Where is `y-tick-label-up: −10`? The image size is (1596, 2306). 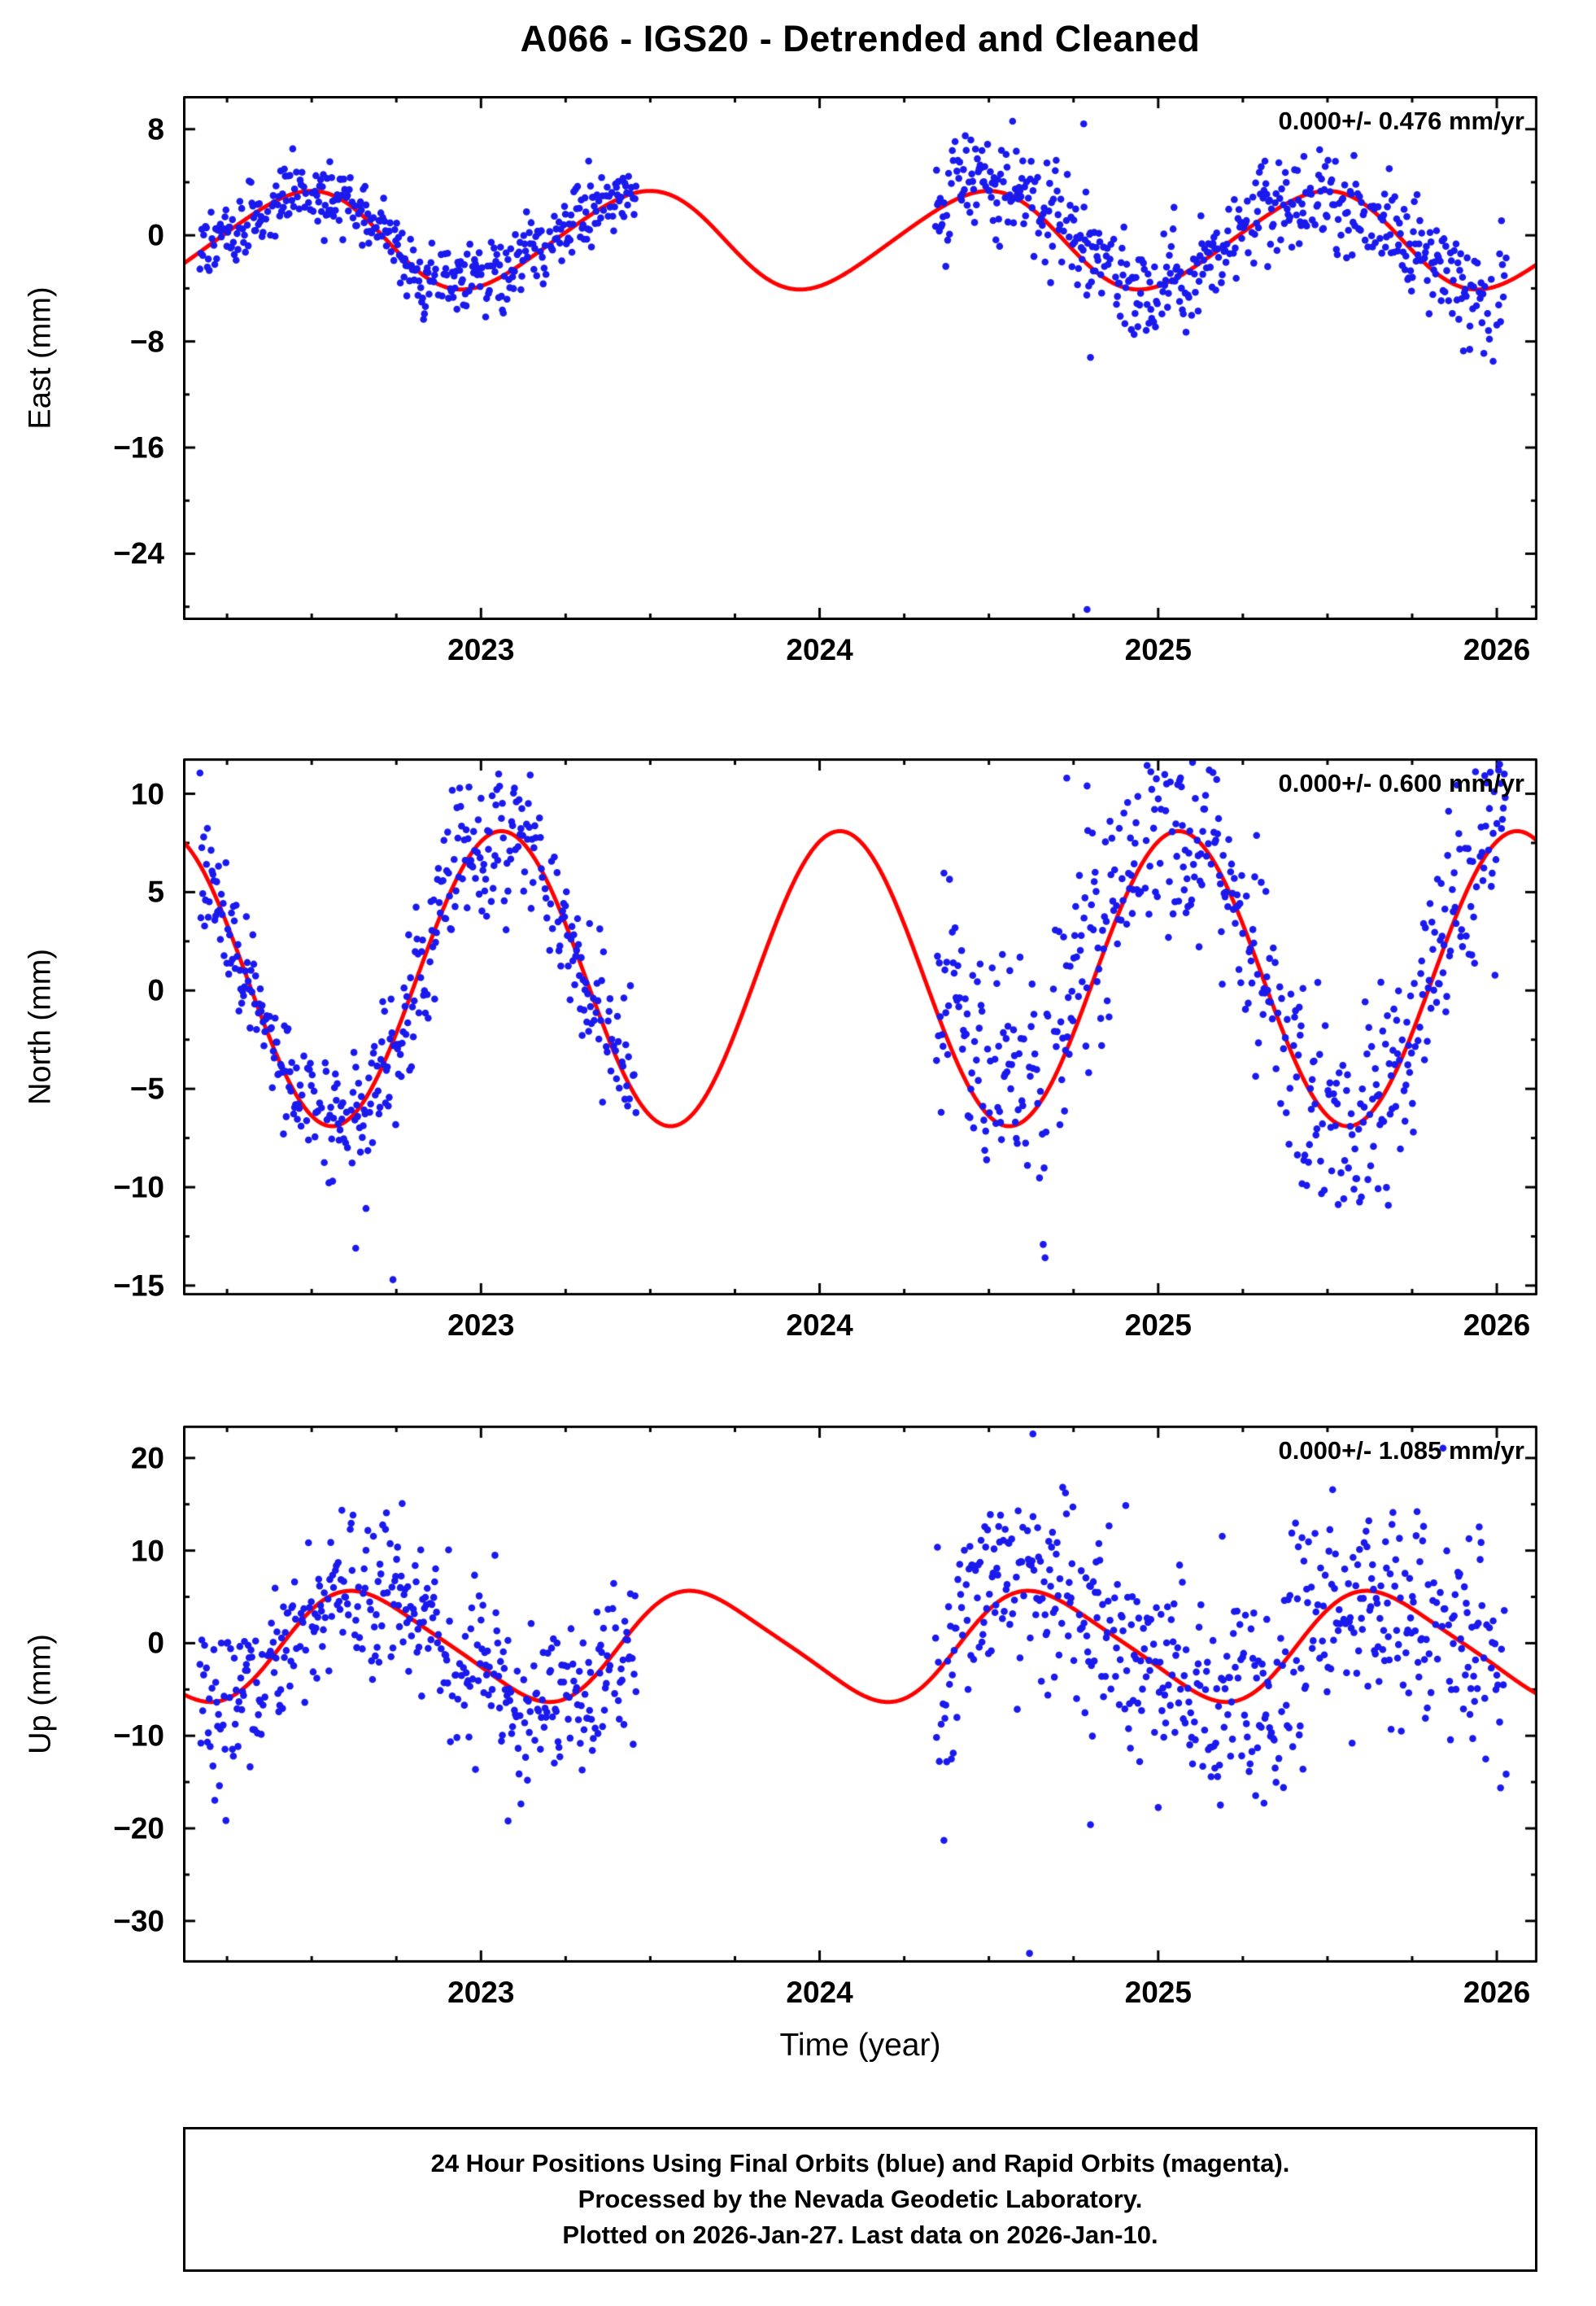 y-tick-label-up: −10 is located at coordinates (138, 1736).